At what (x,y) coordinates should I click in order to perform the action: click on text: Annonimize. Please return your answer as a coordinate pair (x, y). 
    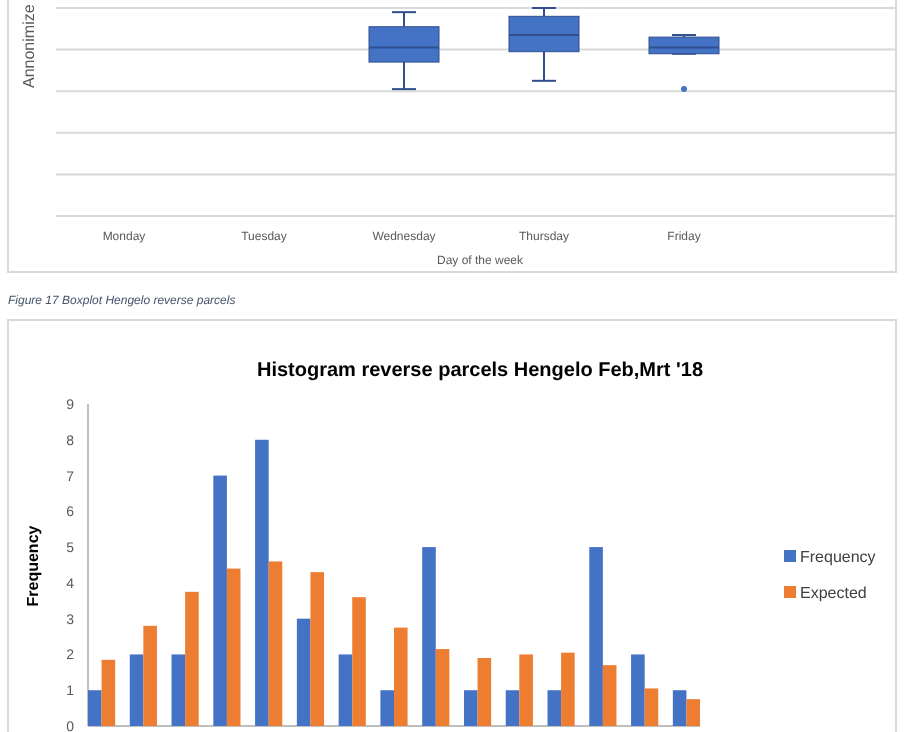
    Looking at the image, I should click on (29, 45).